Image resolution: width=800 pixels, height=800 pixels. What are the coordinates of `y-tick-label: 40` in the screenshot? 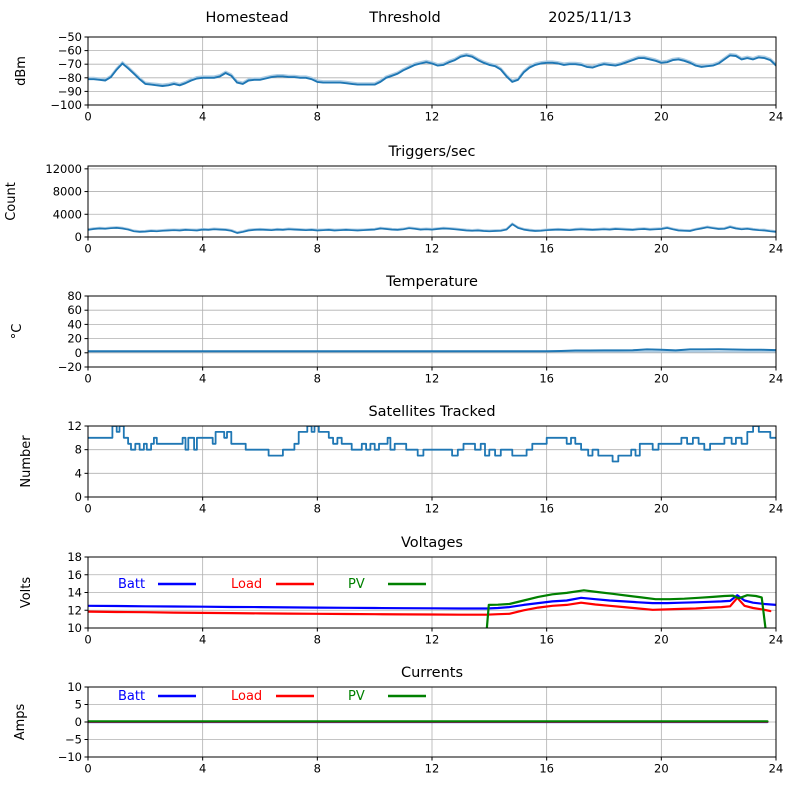 It's located at (74, 324).